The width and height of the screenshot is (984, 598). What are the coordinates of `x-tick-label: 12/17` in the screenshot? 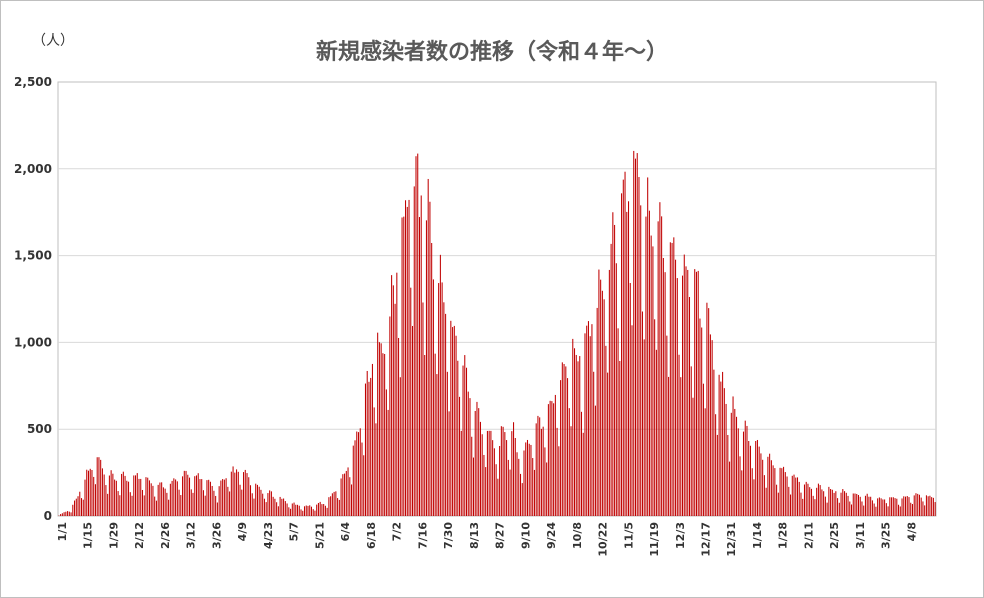 It's located at (705, 539).